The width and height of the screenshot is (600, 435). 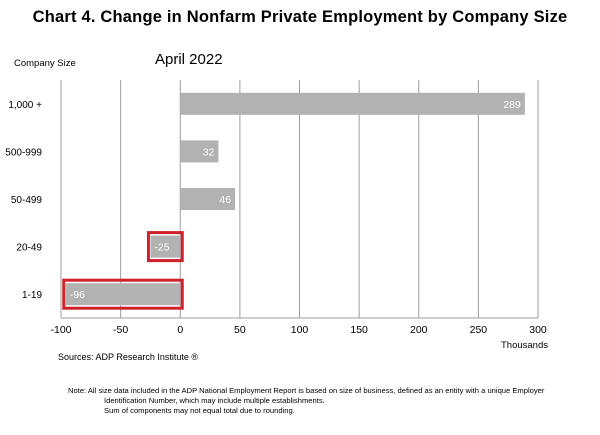 I want to click on x-axis-title: Thousands, so click(x=524, y=345).